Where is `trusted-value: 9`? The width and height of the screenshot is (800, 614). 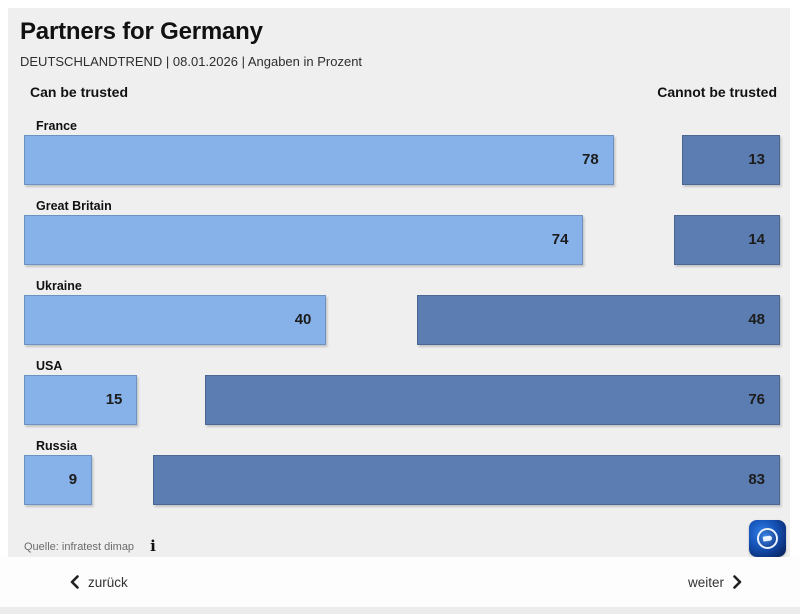 trusted-value: 9 is located at coordinates (73, 479).